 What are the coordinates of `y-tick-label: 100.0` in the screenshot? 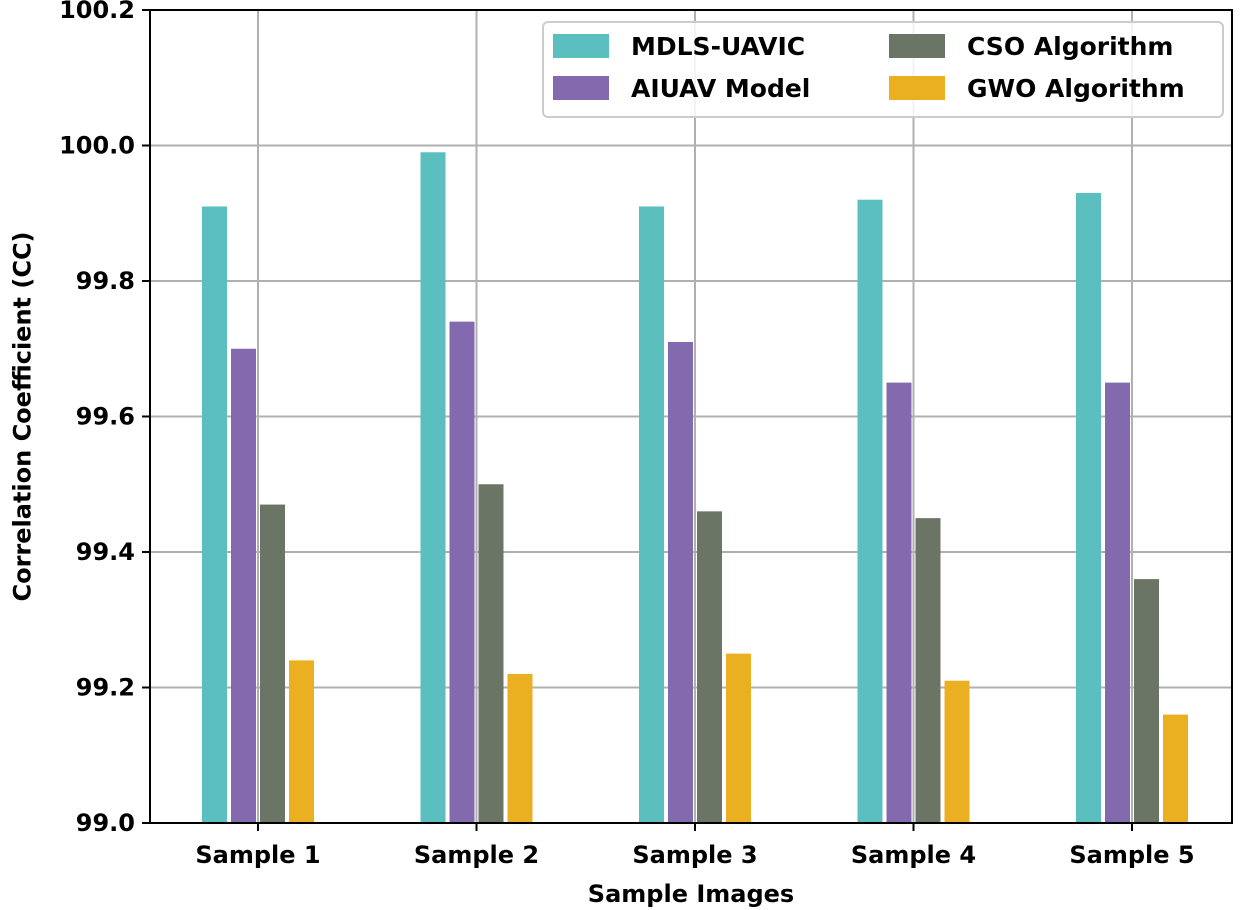 It's located at (97, 146).